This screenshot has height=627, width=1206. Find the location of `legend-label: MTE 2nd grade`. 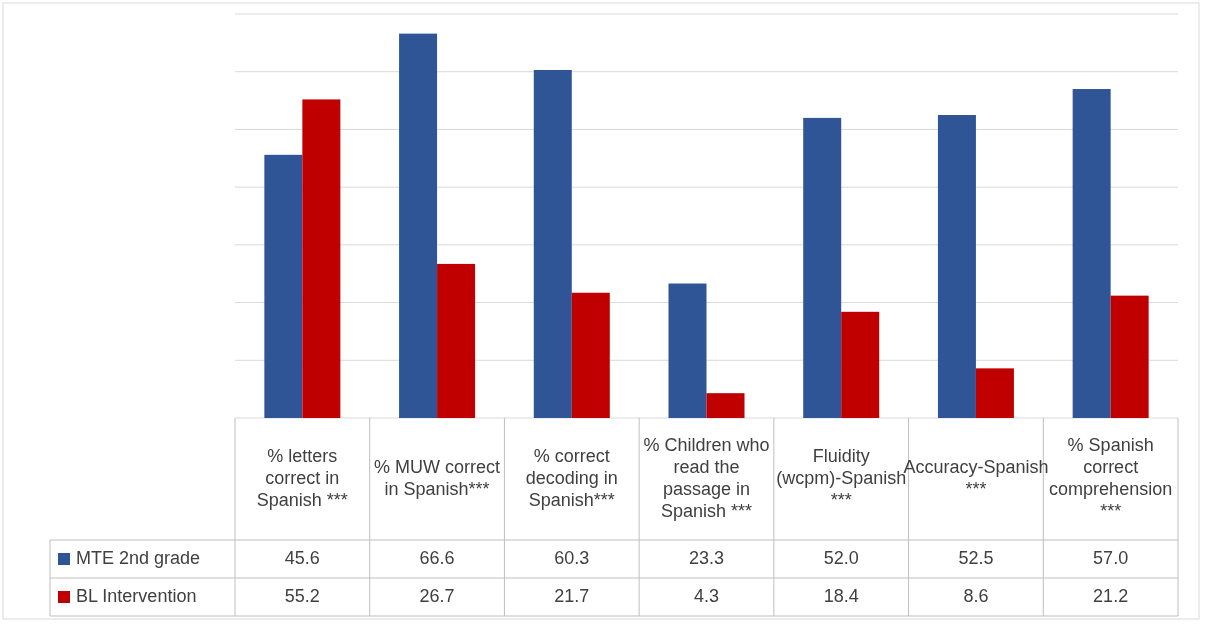

legend-label: MTE 2nd grade is located at coordinates (138, 557).